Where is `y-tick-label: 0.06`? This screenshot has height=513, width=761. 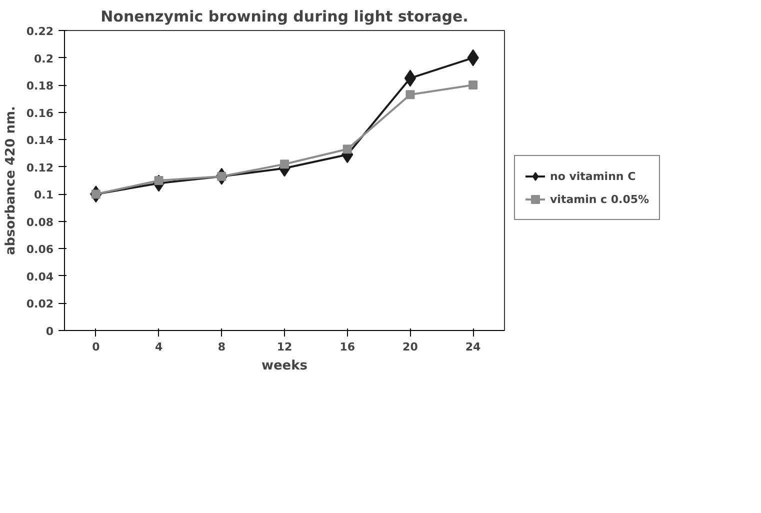
y-tick-label: 0.06 is located at coordinates (40, 249).